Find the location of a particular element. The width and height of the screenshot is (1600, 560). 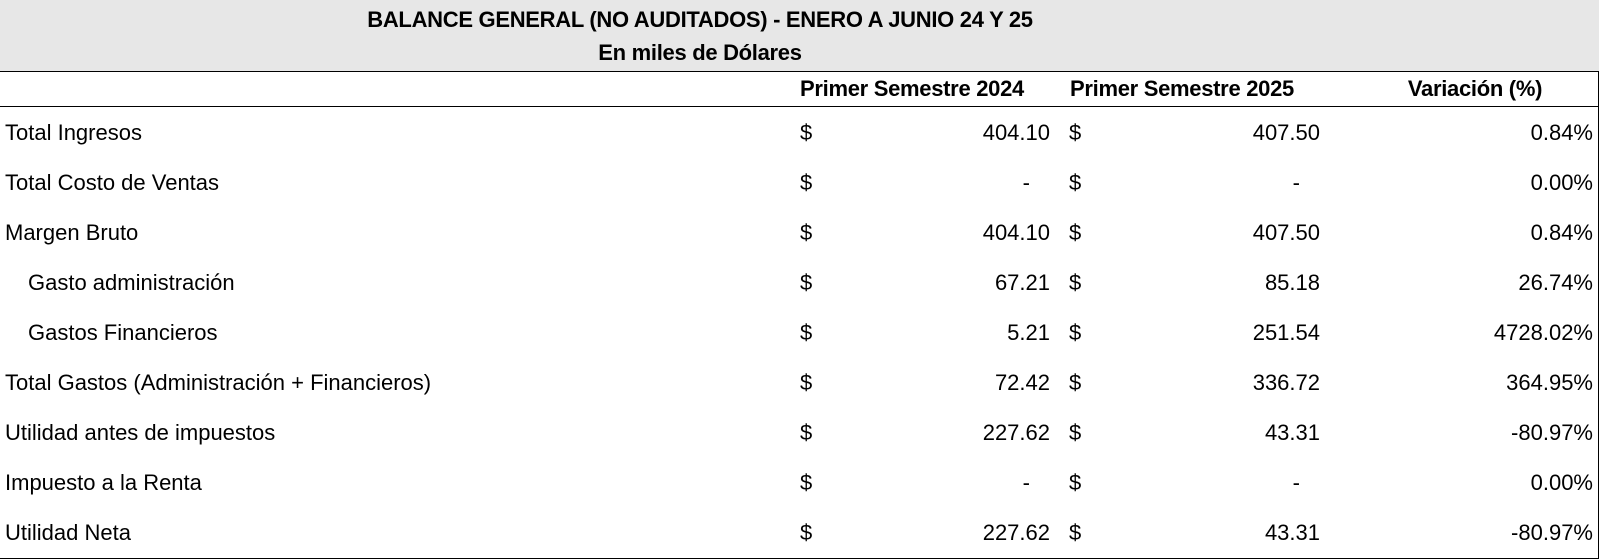

value-2025: 251.54 is located at coordinates (1286, 332).